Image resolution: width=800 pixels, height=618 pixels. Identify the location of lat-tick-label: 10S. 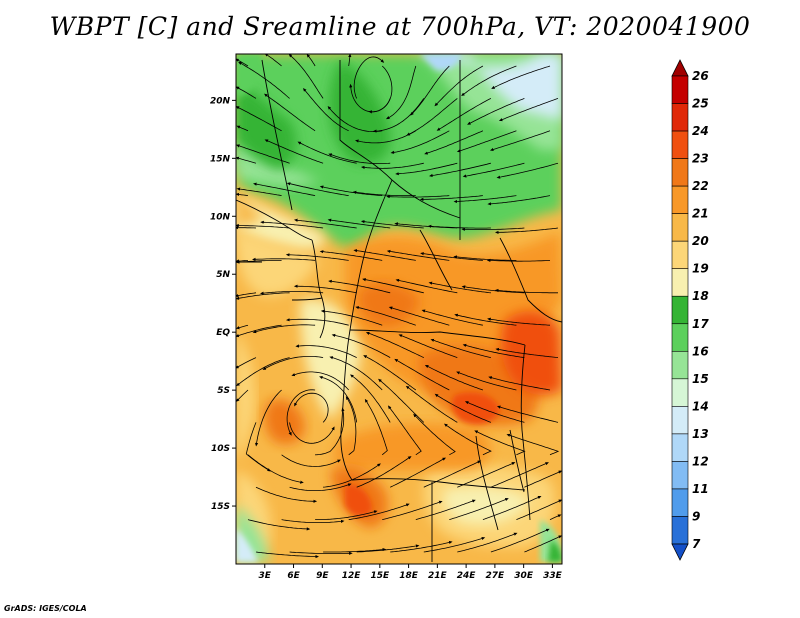
(220, 449).